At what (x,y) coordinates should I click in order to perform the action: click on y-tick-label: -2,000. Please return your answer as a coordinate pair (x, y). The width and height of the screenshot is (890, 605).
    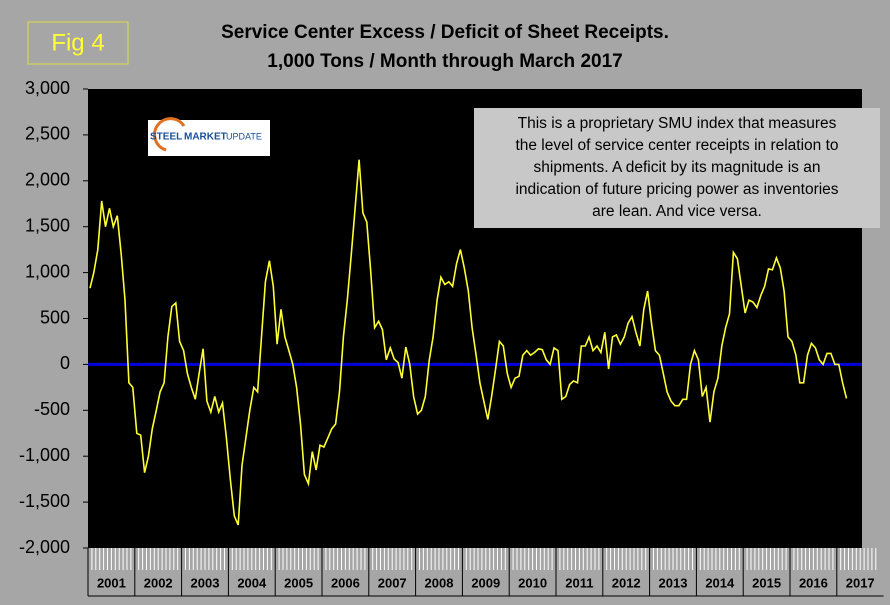
    Looking at the image, I should click on (44, 547).